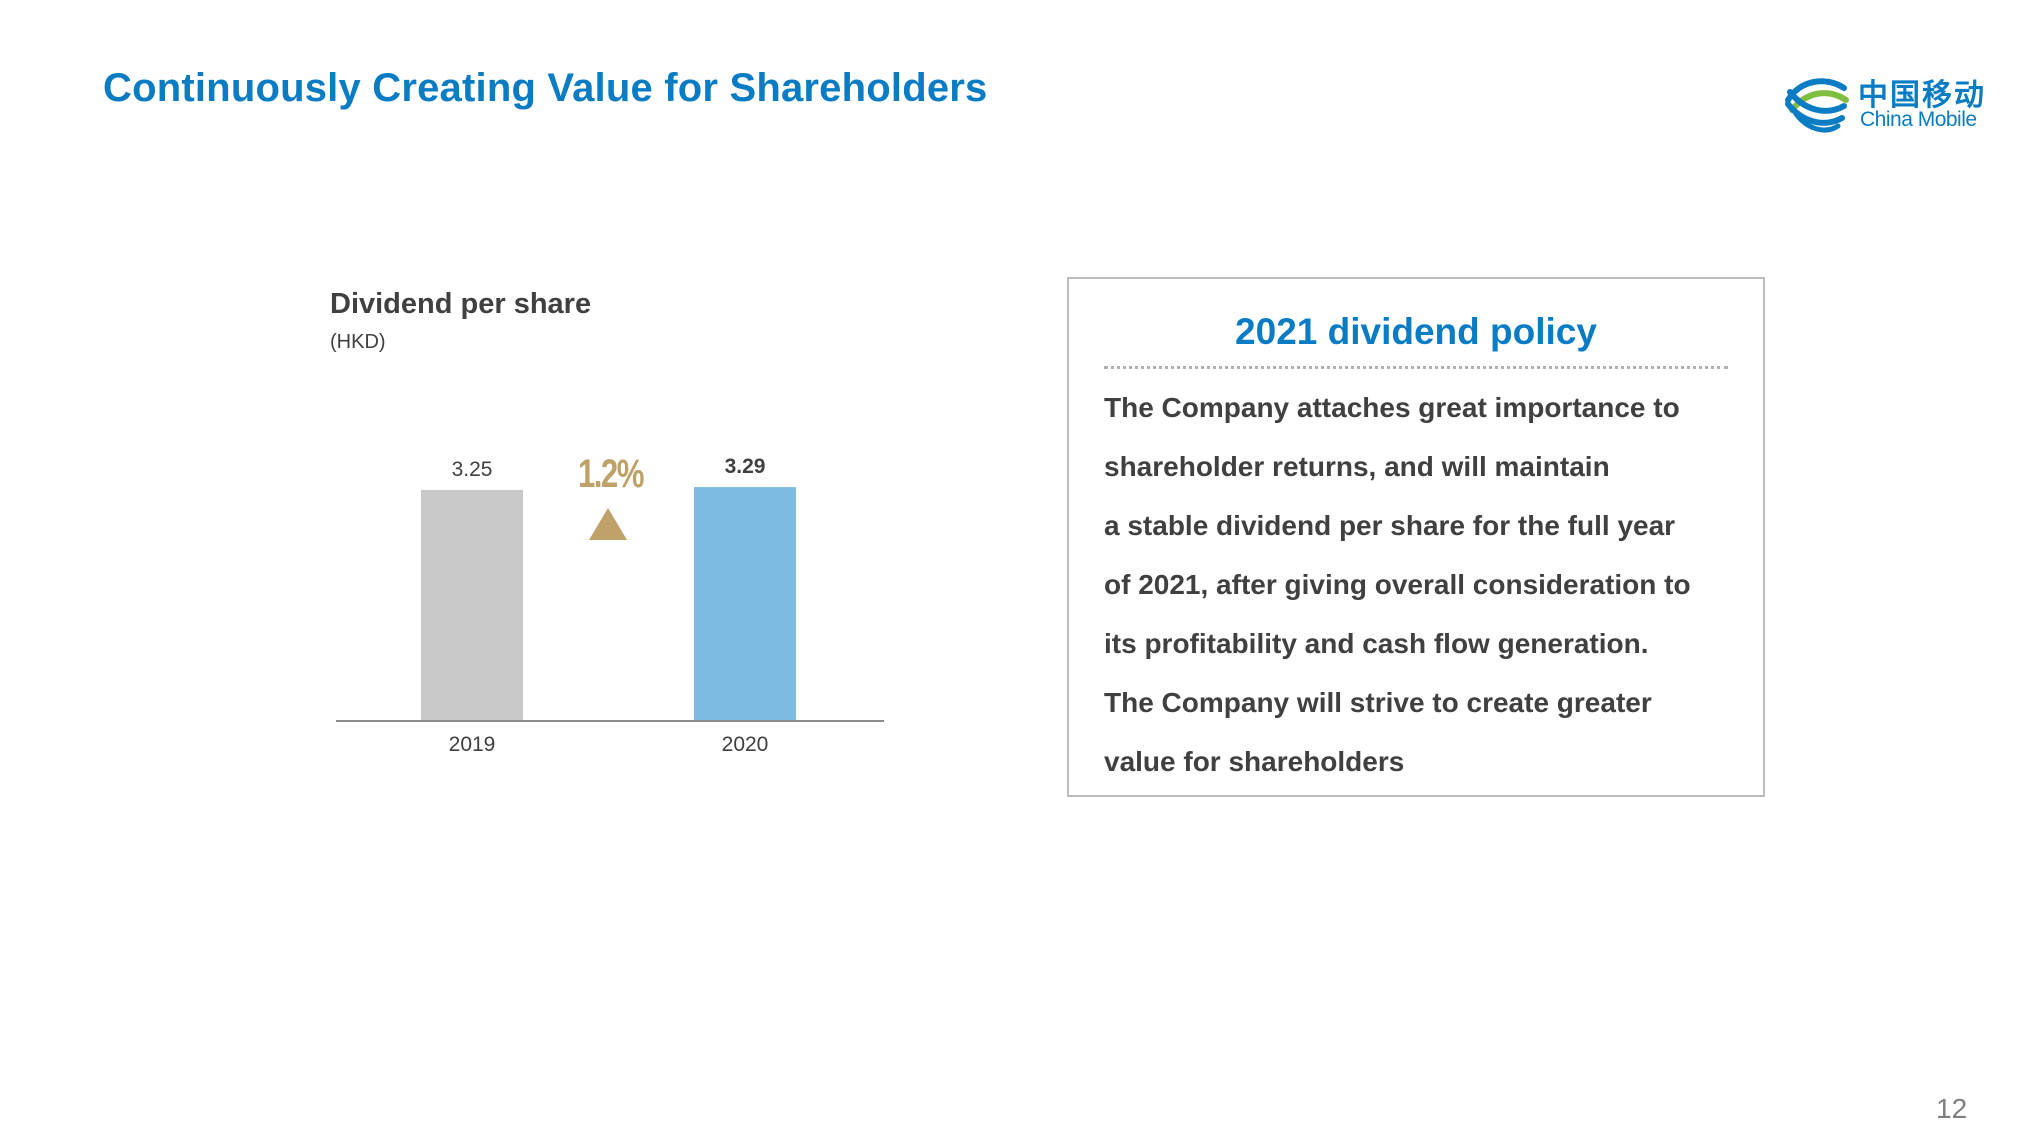  I want to click on chart-title: Dividend per share, so click(461, 304).